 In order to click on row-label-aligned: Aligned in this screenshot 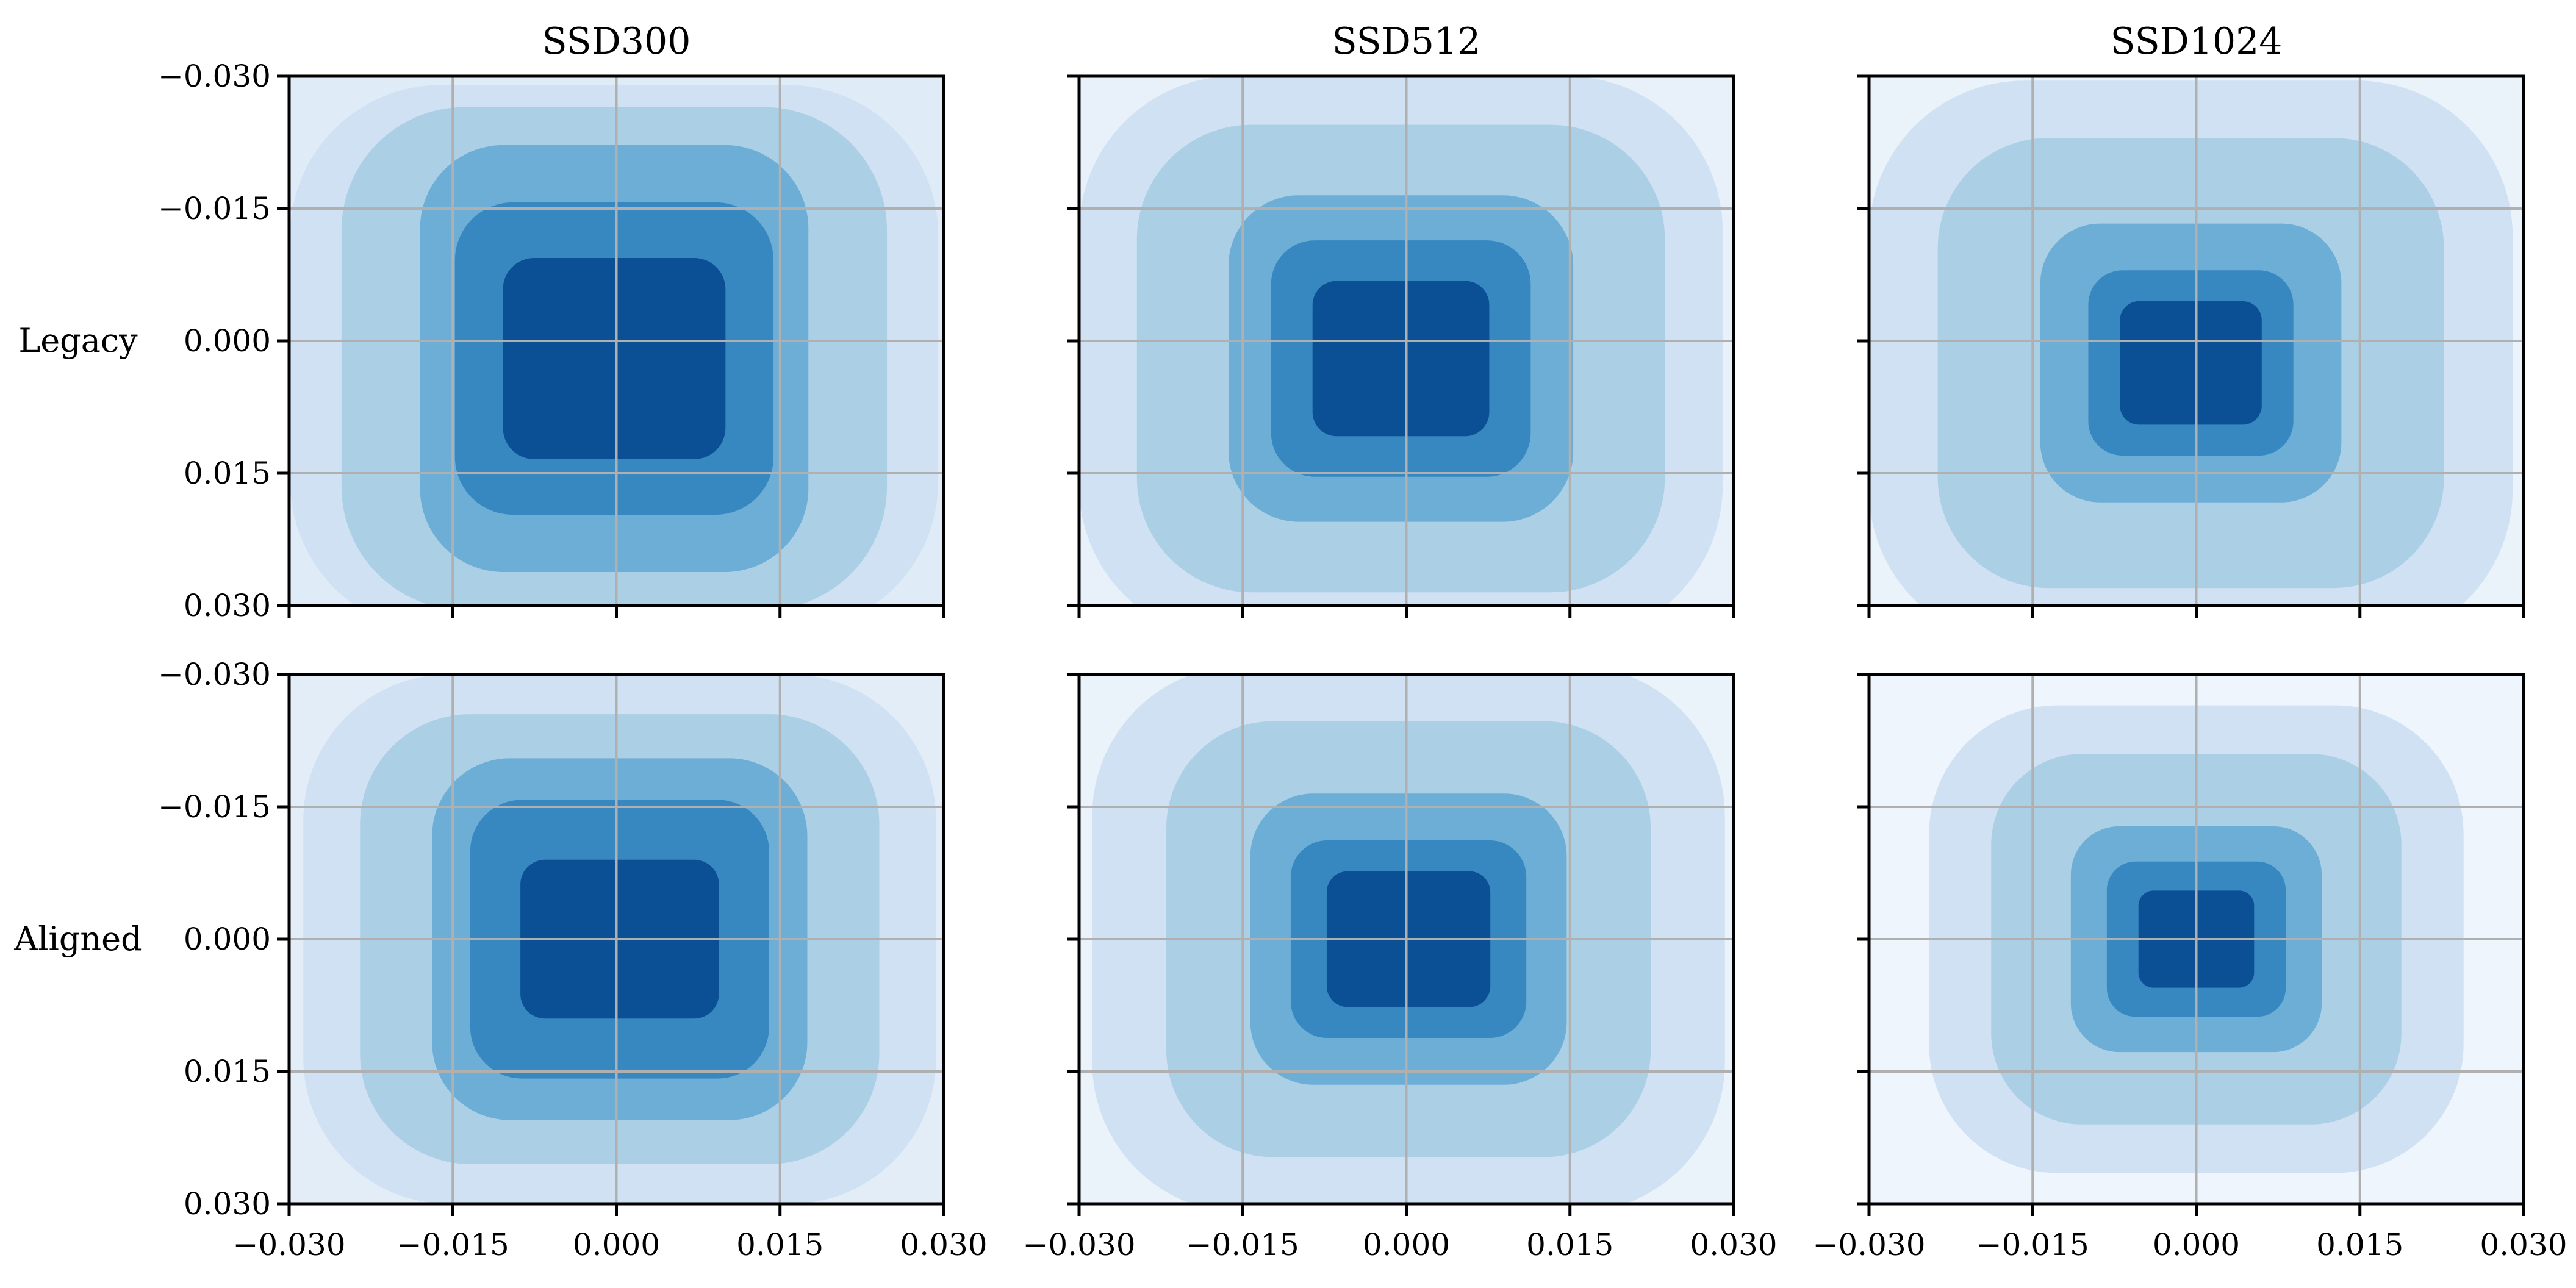, I will do `click(78, 939)`.